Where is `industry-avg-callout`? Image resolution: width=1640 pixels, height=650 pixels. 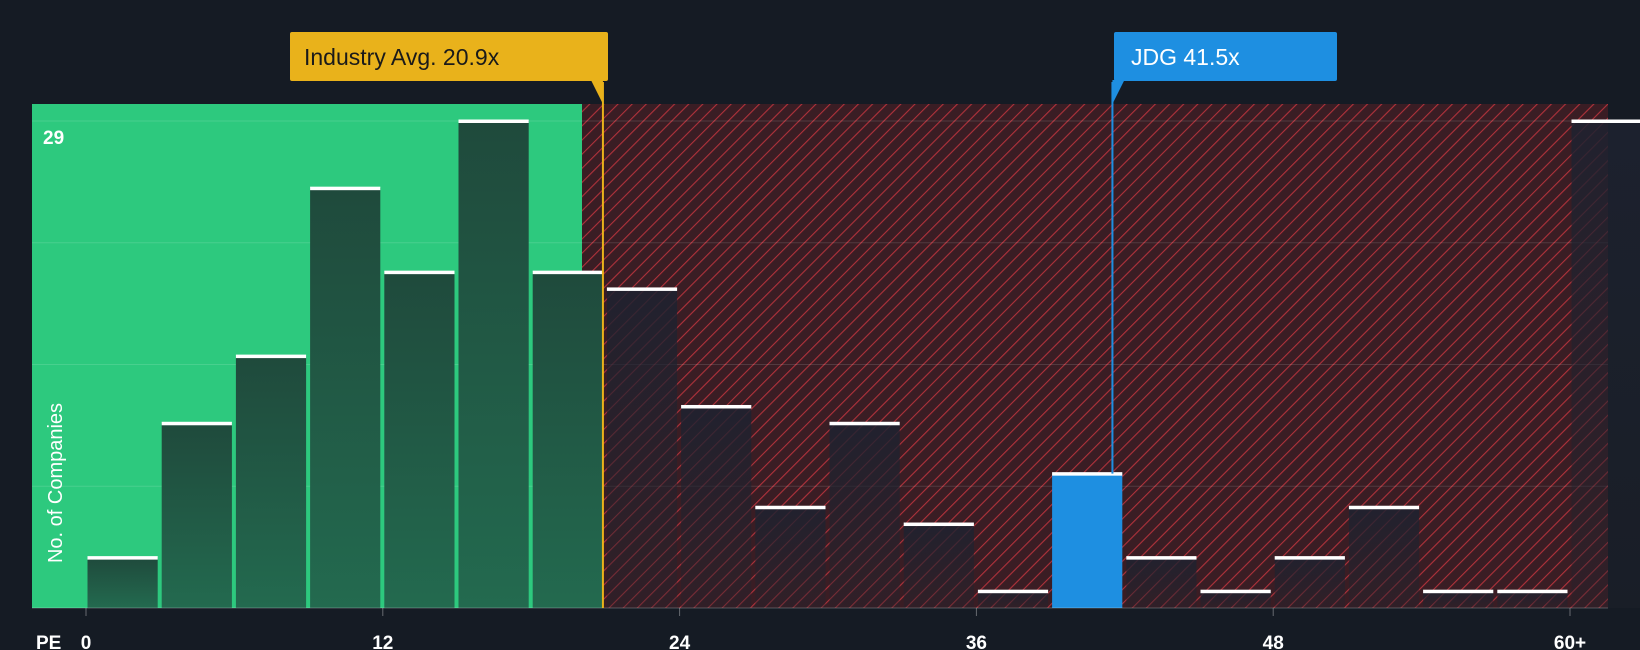
industry-avg-callout is located at coordinates (449, 56).